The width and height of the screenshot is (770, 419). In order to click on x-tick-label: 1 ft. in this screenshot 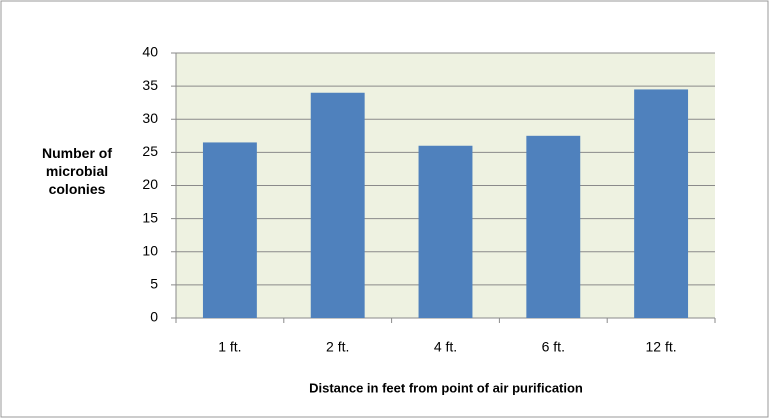, I will do `click(229, 347)`.